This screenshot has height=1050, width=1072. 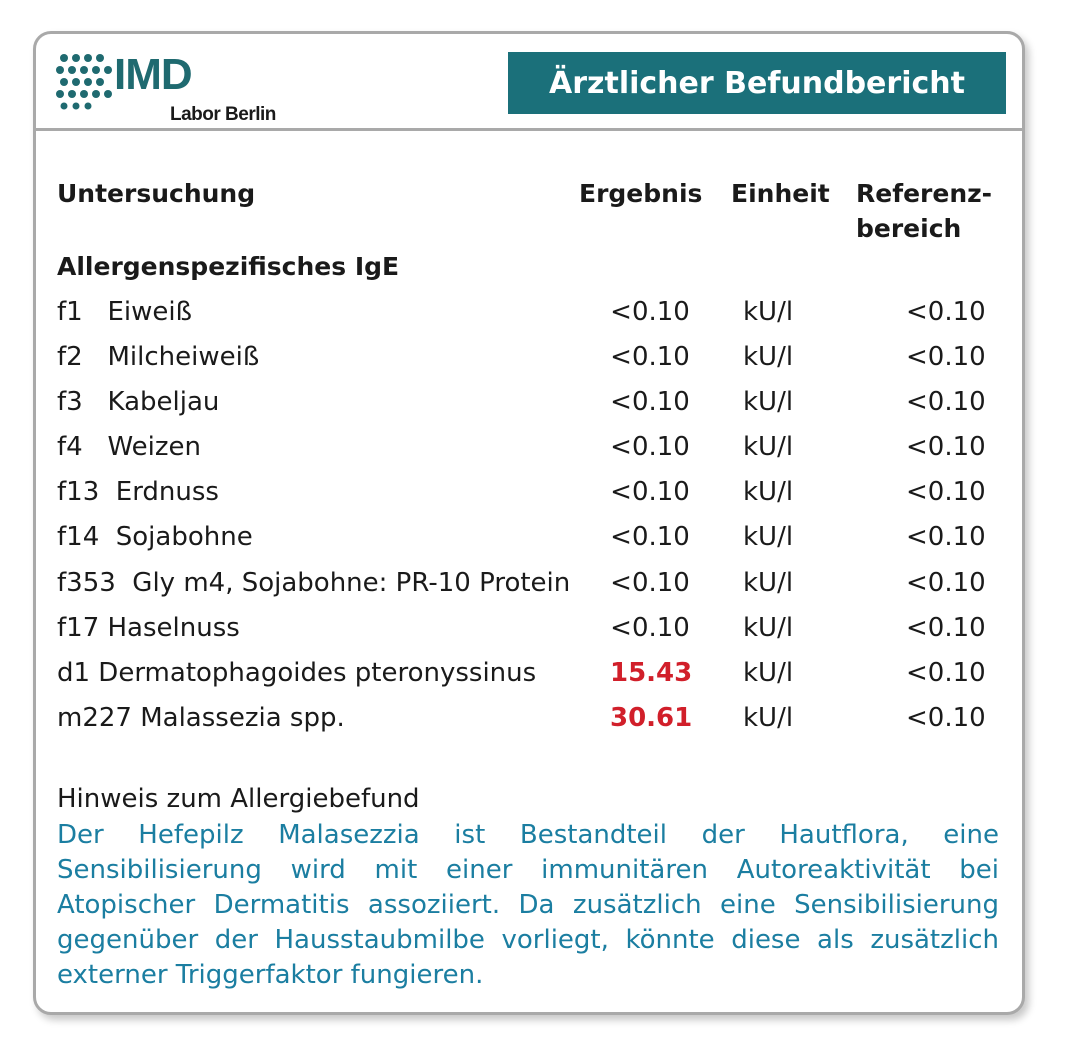 What do you see at coordinates (201, 717) in the screenshot?
I see `row-test-label: m227 Malassezia spp.` at bounding box center [201, 717].